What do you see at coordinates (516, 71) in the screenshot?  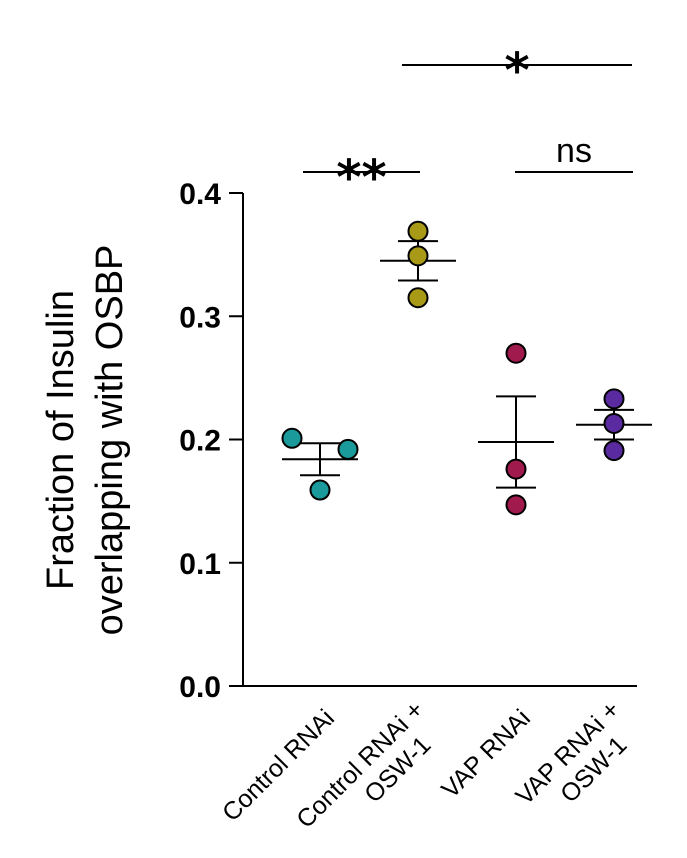 I see `significance-label: *` at bounding box center [516, 71].